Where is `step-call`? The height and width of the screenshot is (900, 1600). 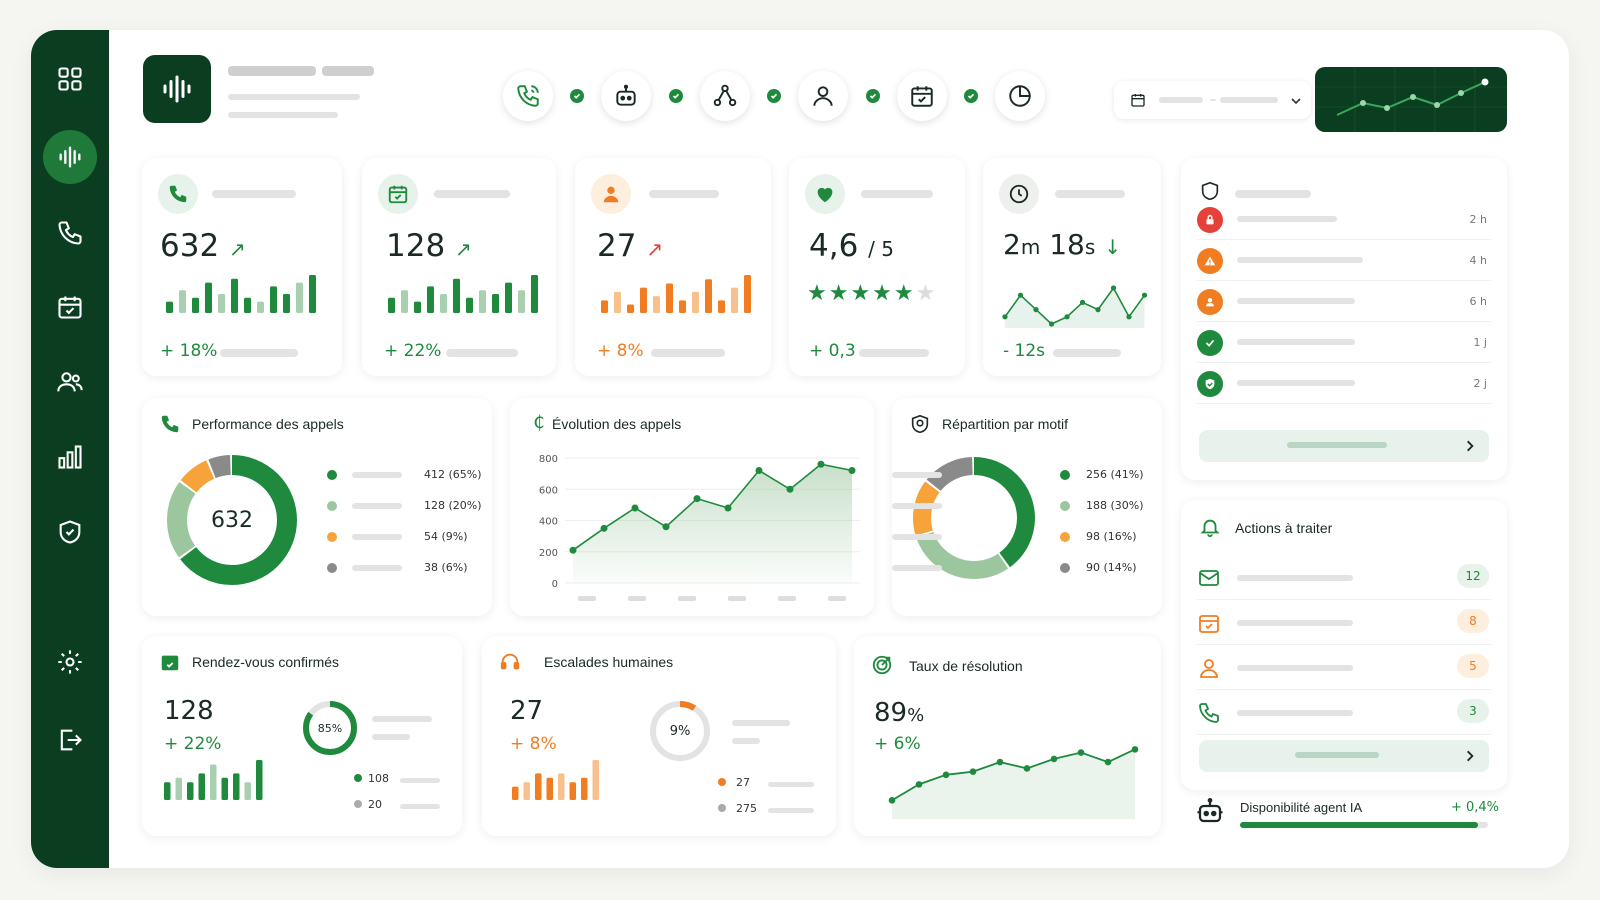
step-call is located at coordinates (528, 96).